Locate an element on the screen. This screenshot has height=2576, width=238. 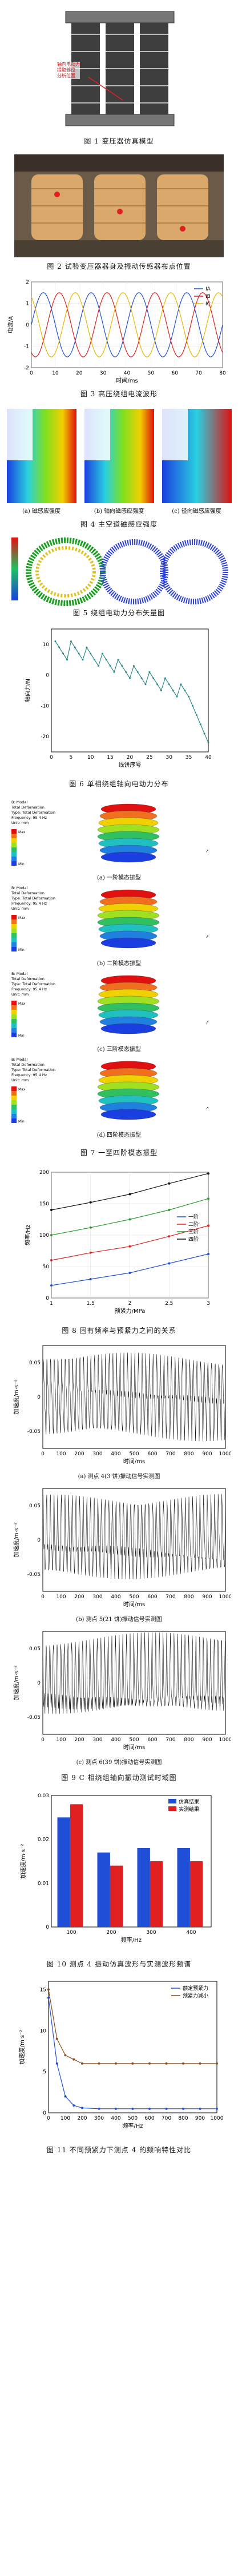
x-tick-label: 500 is located at coordinates (133, 2118).